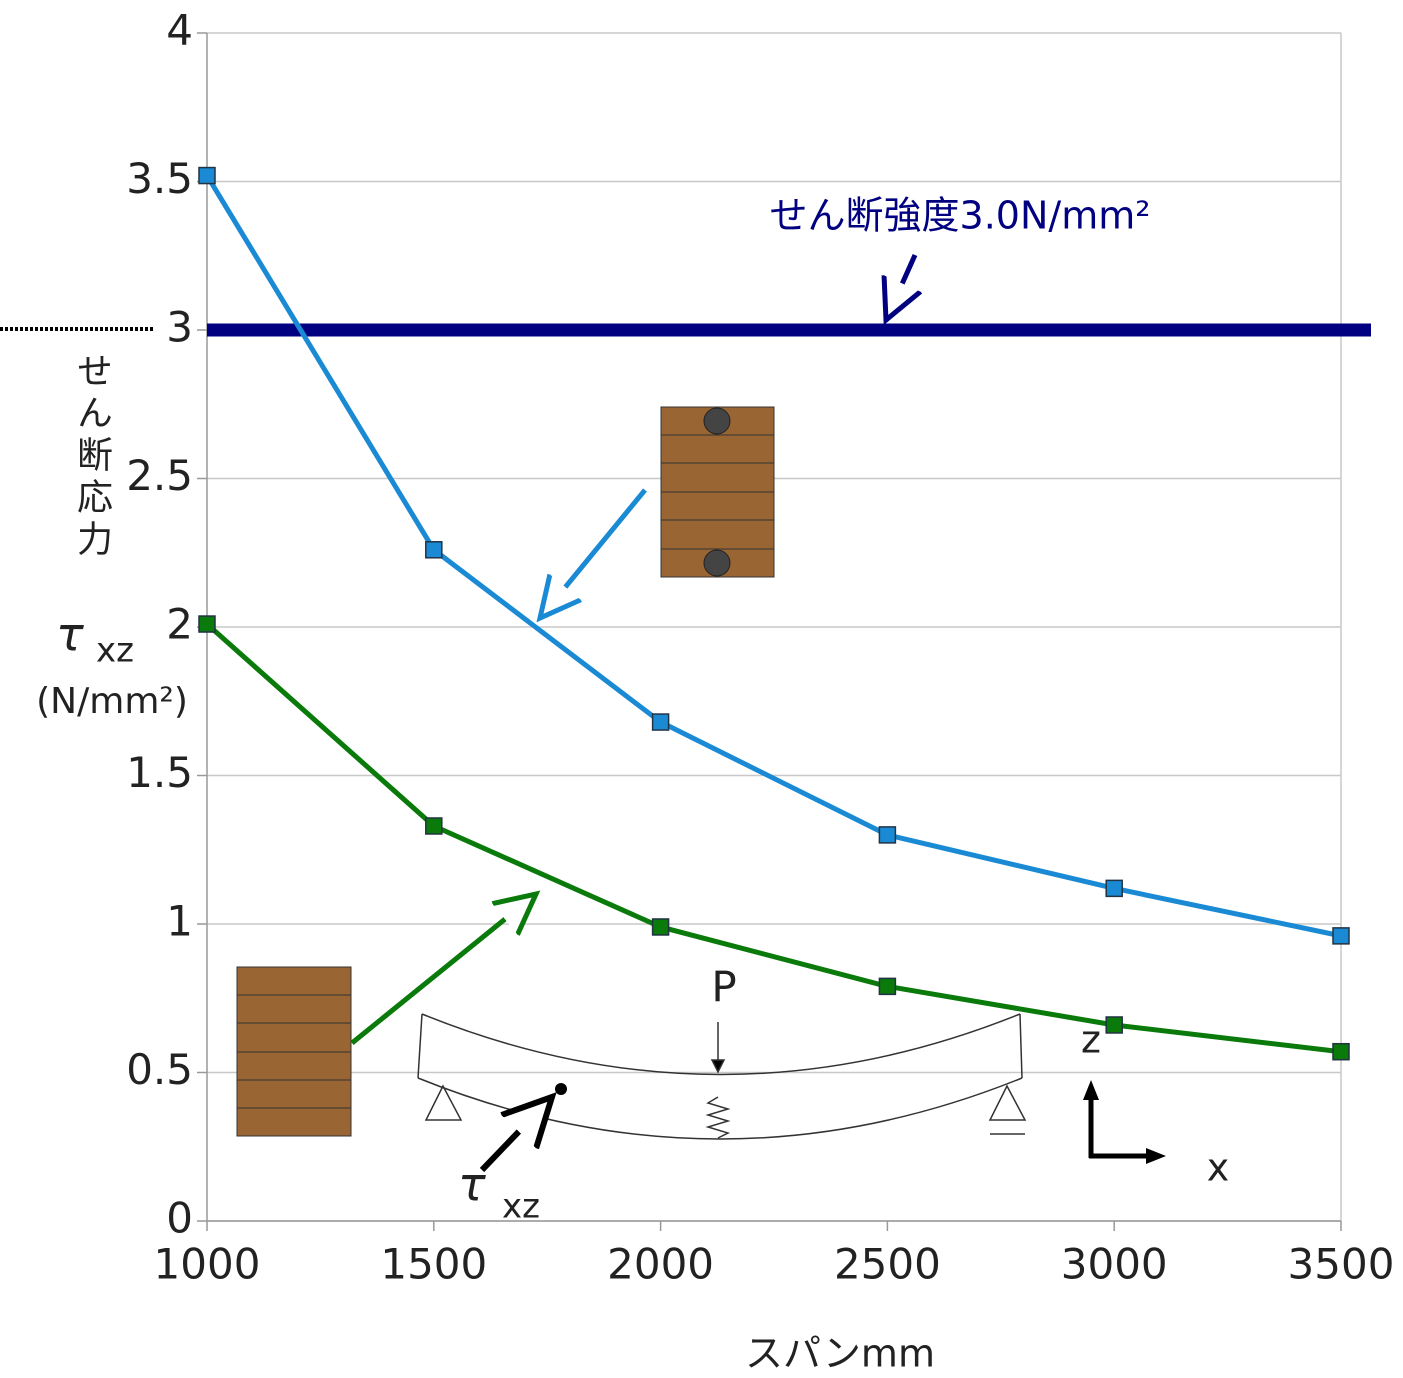 This screenshot has height=1378, width=1403. What do you see at coordinates (1091, 1040) in the screenshot?
I see `axis-label: z` at bounding box center [1091, 1040].